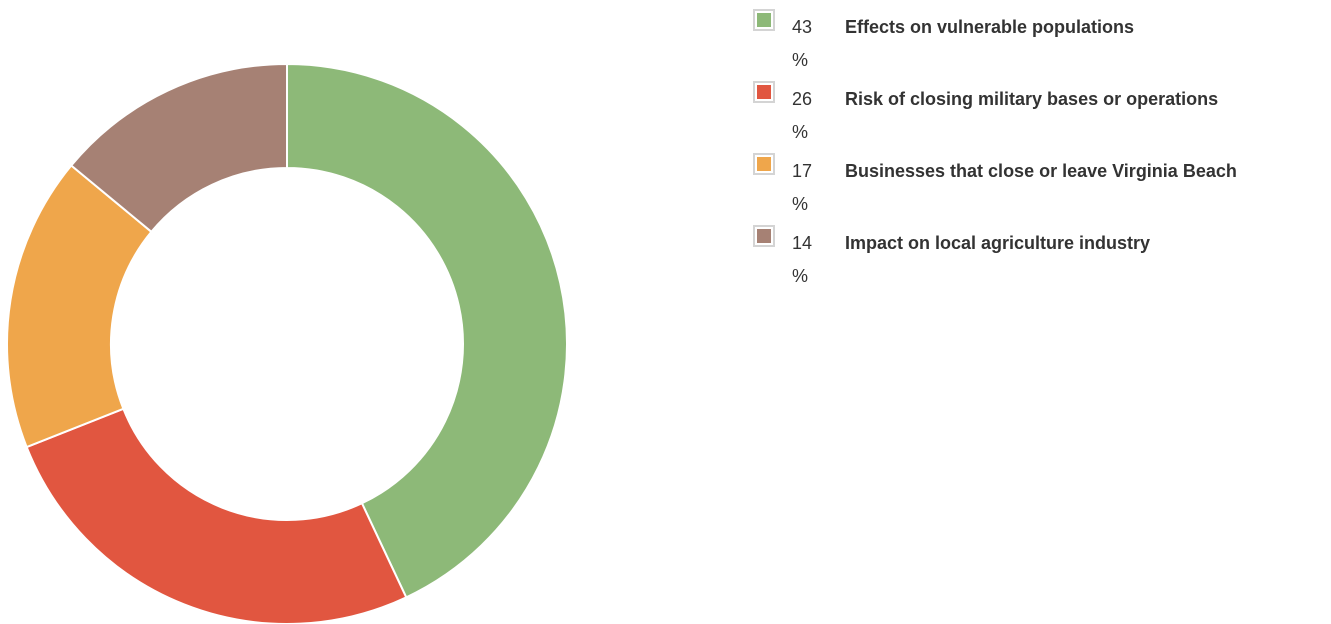 The width and height of the screenshot is (1331, 624). I want to click on legend-label: Effects on vulnerable populations, so click(990, 27).